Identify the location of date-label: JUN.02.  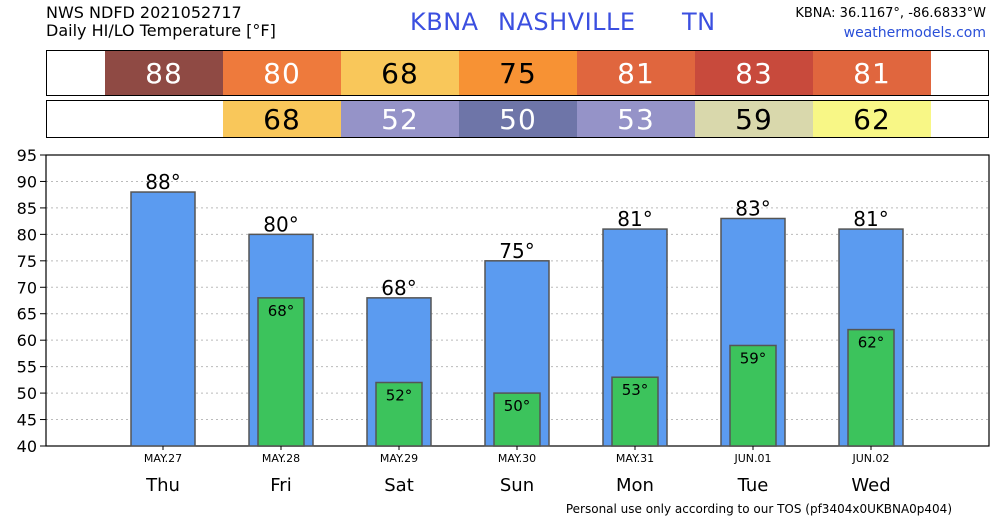
(870, 458).